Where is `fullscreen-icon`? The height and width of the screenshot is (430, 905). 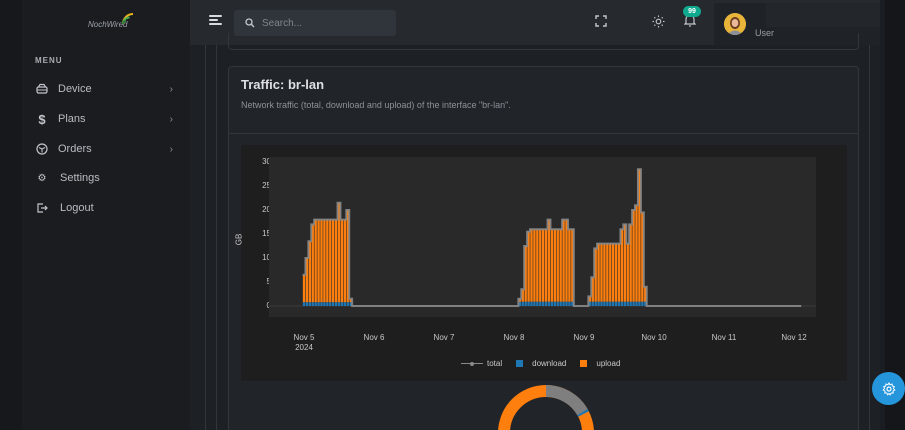 fullscreen-icon is located at coordinates (601, 21).